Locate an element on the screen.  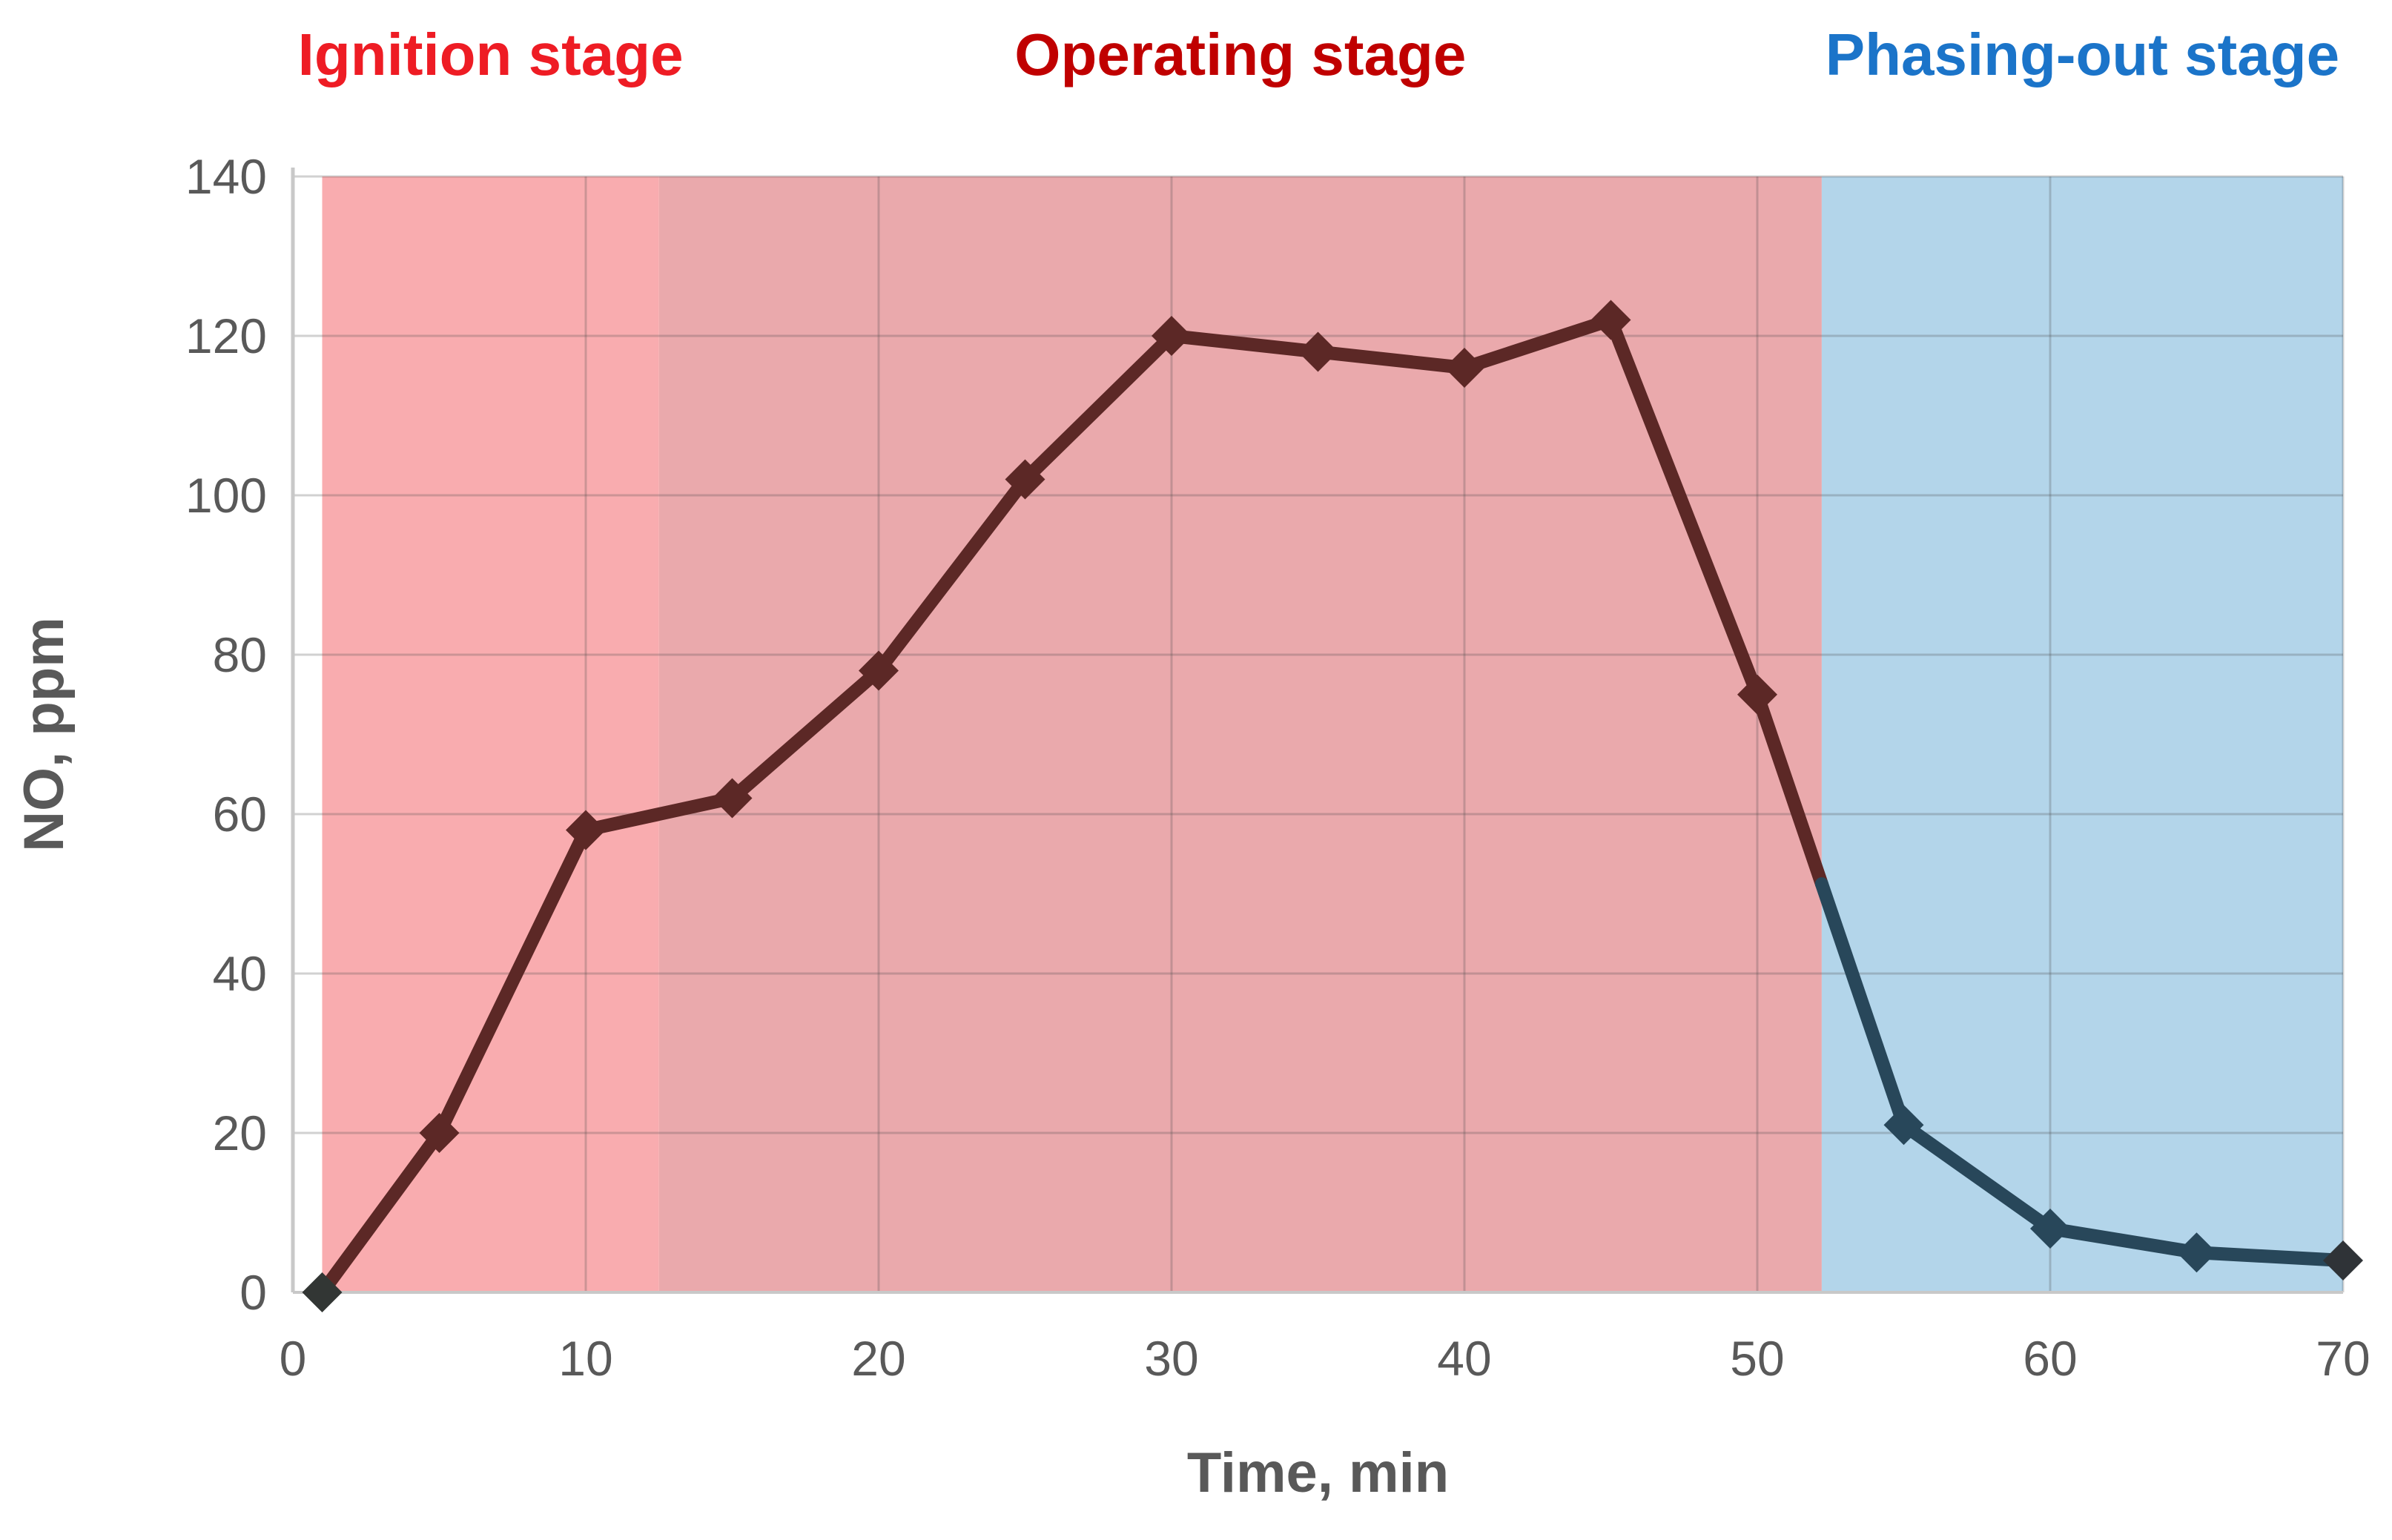
x-tick-label: 10 is located at coordinates (585, 1359).